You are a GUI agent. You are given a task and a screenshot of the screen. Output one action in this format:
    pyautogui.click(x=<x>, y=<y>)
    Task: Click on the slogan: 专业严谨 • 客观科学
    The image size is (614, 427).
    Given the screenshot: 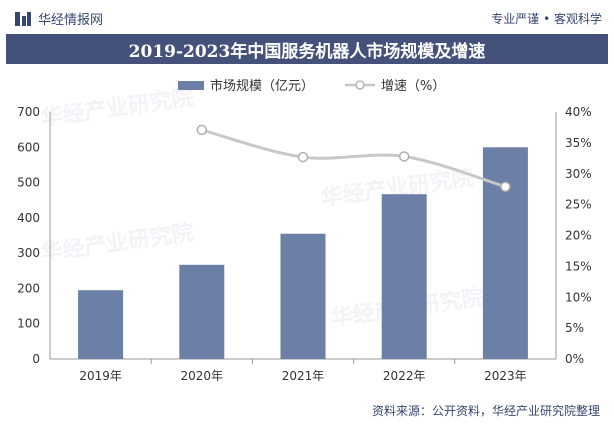 What is the action you would take?
    pyautogui.click(x=546, y=19)
    